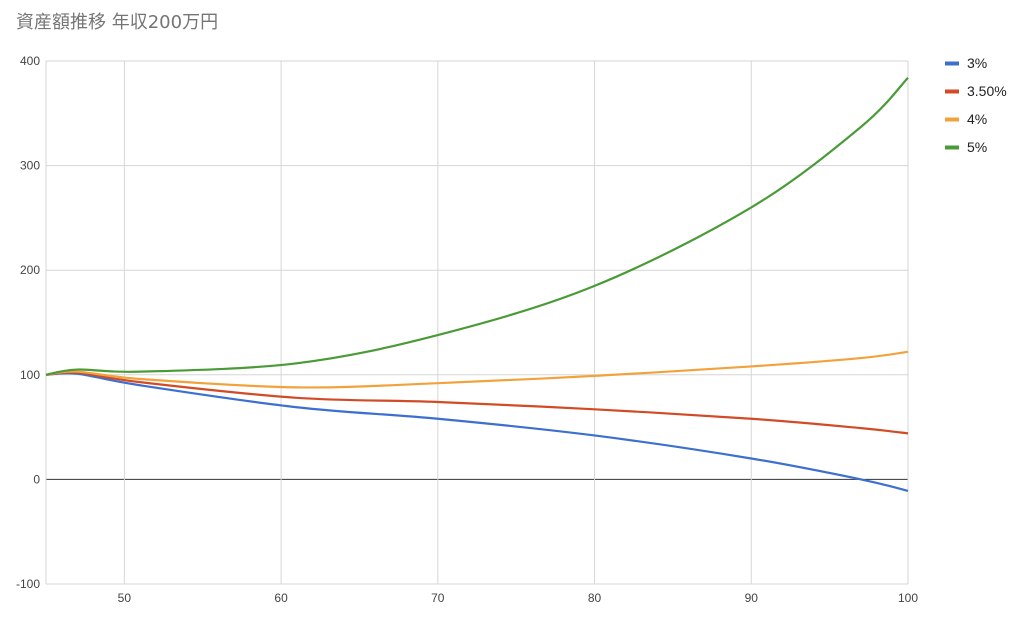 This screenshot has height=620, width=1024. What do you see at coordinates (908, 598) in the screenshot?
I see `x-tick-label: 100` at bounding box center [908, 598].